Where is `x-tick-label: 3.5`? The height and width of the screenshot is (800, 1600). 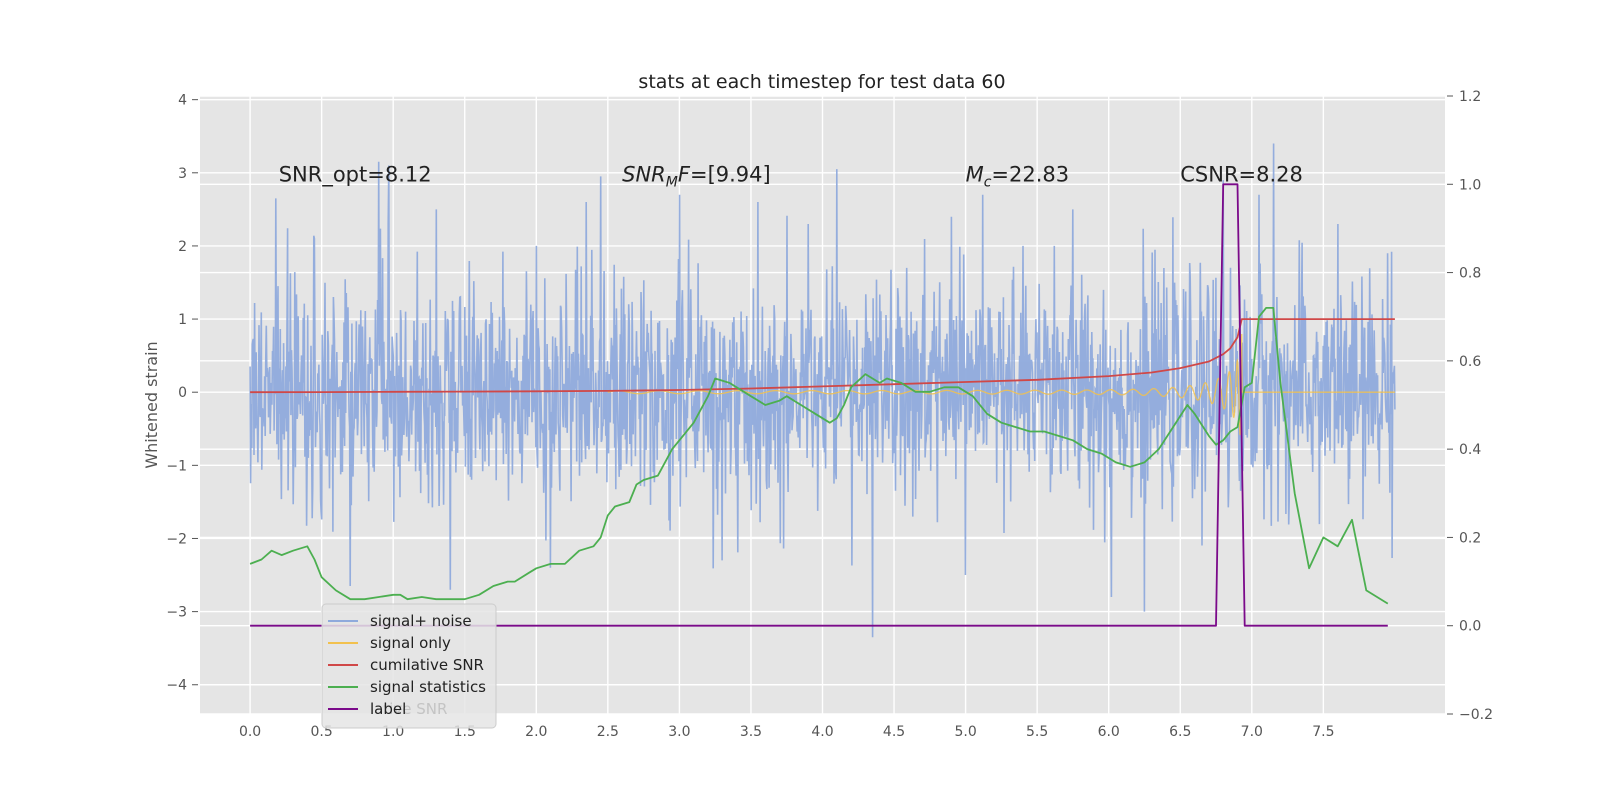 x-tick-label: 3.5 is located at coordinates (751, 732).